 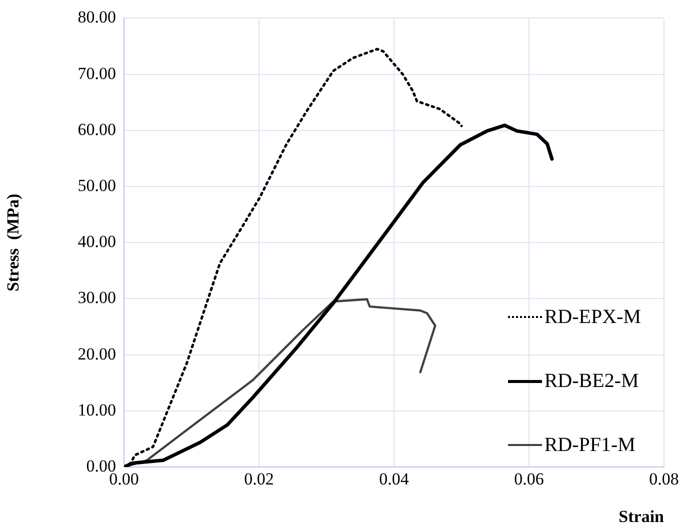 I want to click on y-tick-label: 40.00, so click(x=97, y=242).